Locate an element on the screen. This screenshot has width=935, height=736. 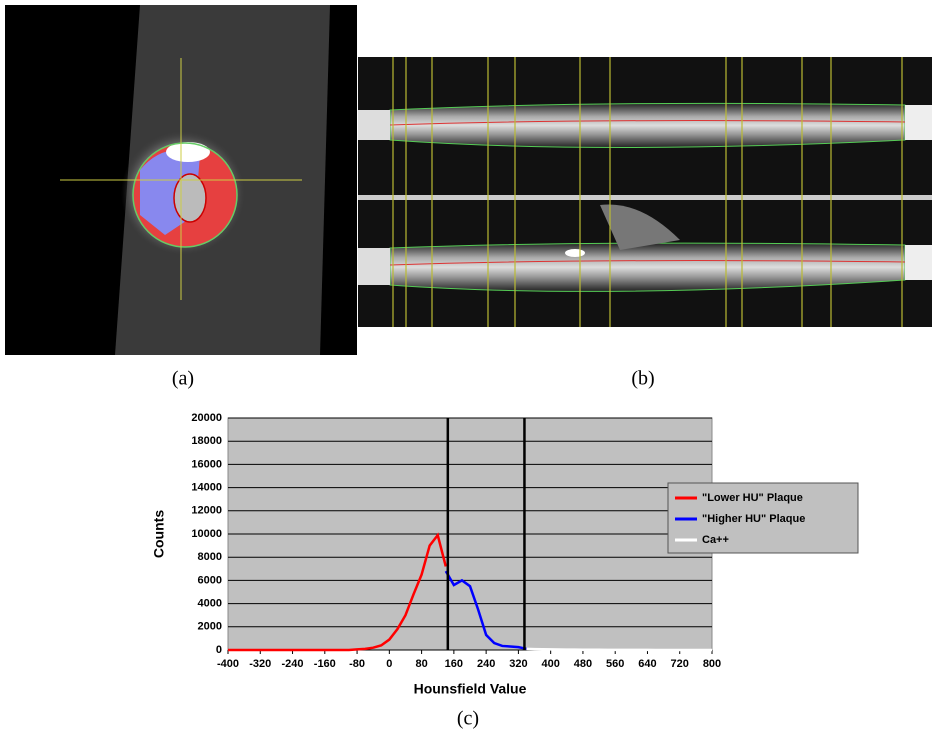
x-tick-label: 80 is located at coordinates (421, 664).